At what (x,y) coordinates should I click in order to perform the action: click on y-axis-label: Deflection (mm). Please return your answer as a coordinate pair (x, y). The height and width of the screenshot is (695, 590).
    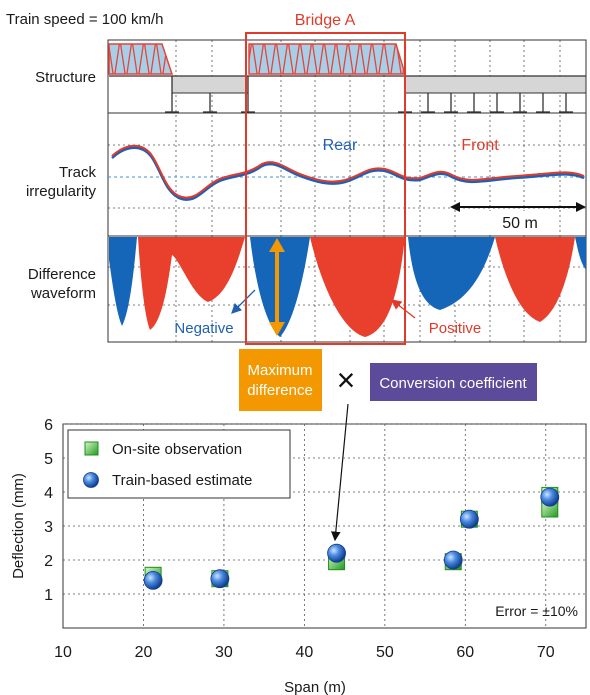
    Looking at the image, I should click on (18, 526).